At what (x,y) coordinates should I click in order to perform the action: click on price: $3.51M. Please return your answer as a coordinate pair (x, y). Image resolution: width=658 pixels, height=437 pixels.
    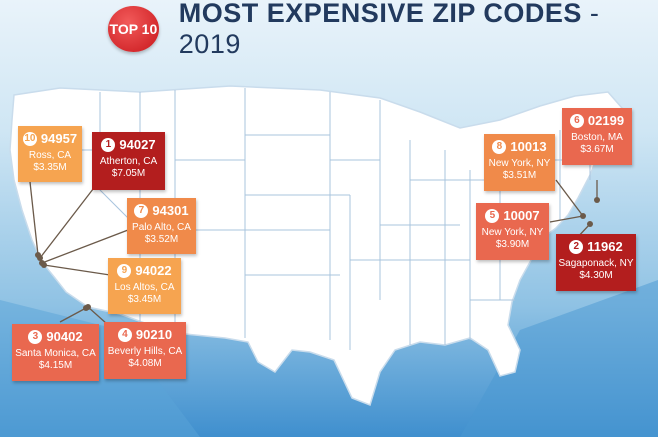
    Looking at the image, I should click on (519, 175).